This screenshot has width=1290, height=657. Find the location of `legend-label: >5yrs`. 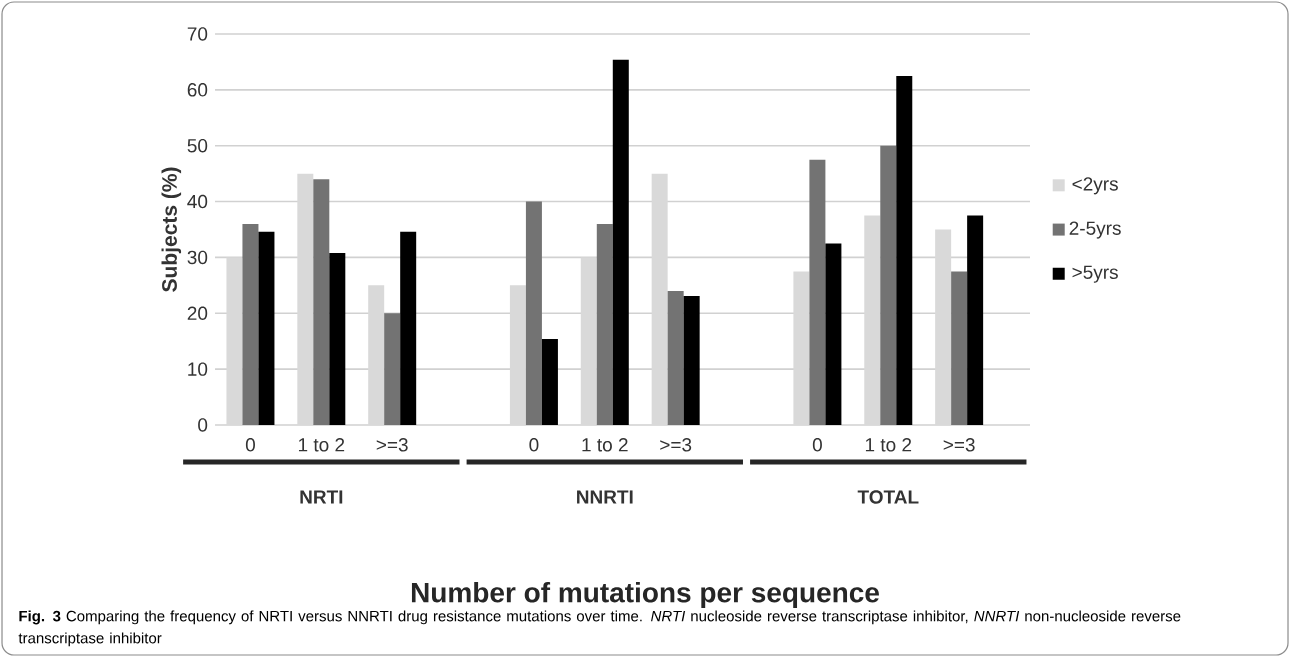

legend-label: >5yrs is located at coordinates (1095, 274).